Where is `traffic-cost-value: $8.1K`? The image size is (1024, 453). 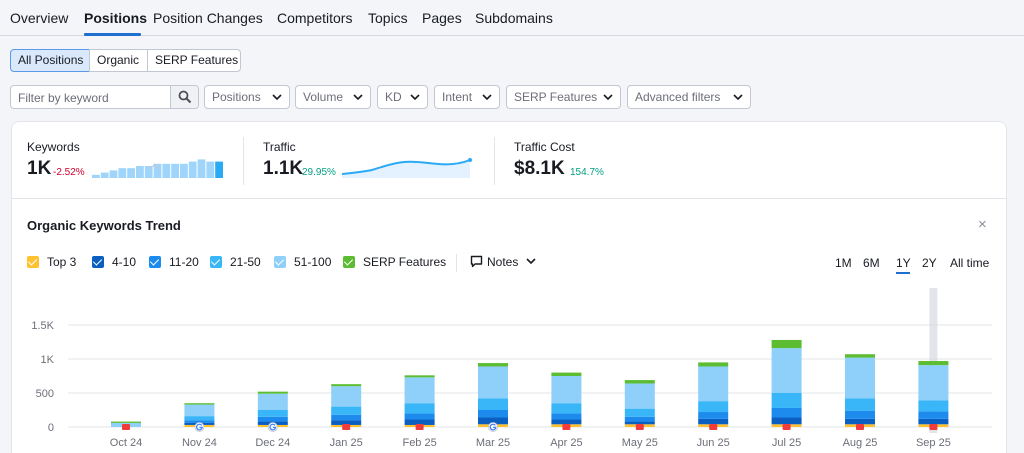
traffic-cost-value: $8.1K is located at coordinates (539, 168).